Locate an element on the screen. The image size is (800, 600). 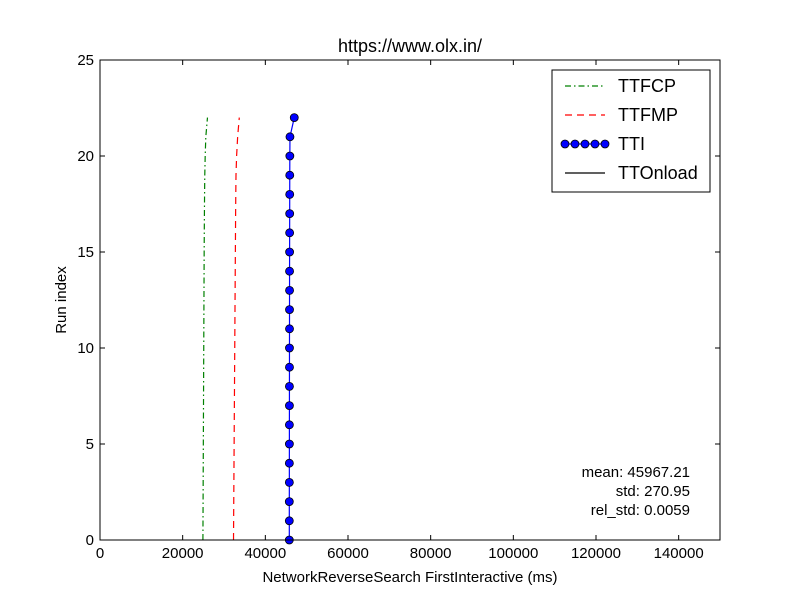
series-line-ttfcp is located at coordinates (205, 329).